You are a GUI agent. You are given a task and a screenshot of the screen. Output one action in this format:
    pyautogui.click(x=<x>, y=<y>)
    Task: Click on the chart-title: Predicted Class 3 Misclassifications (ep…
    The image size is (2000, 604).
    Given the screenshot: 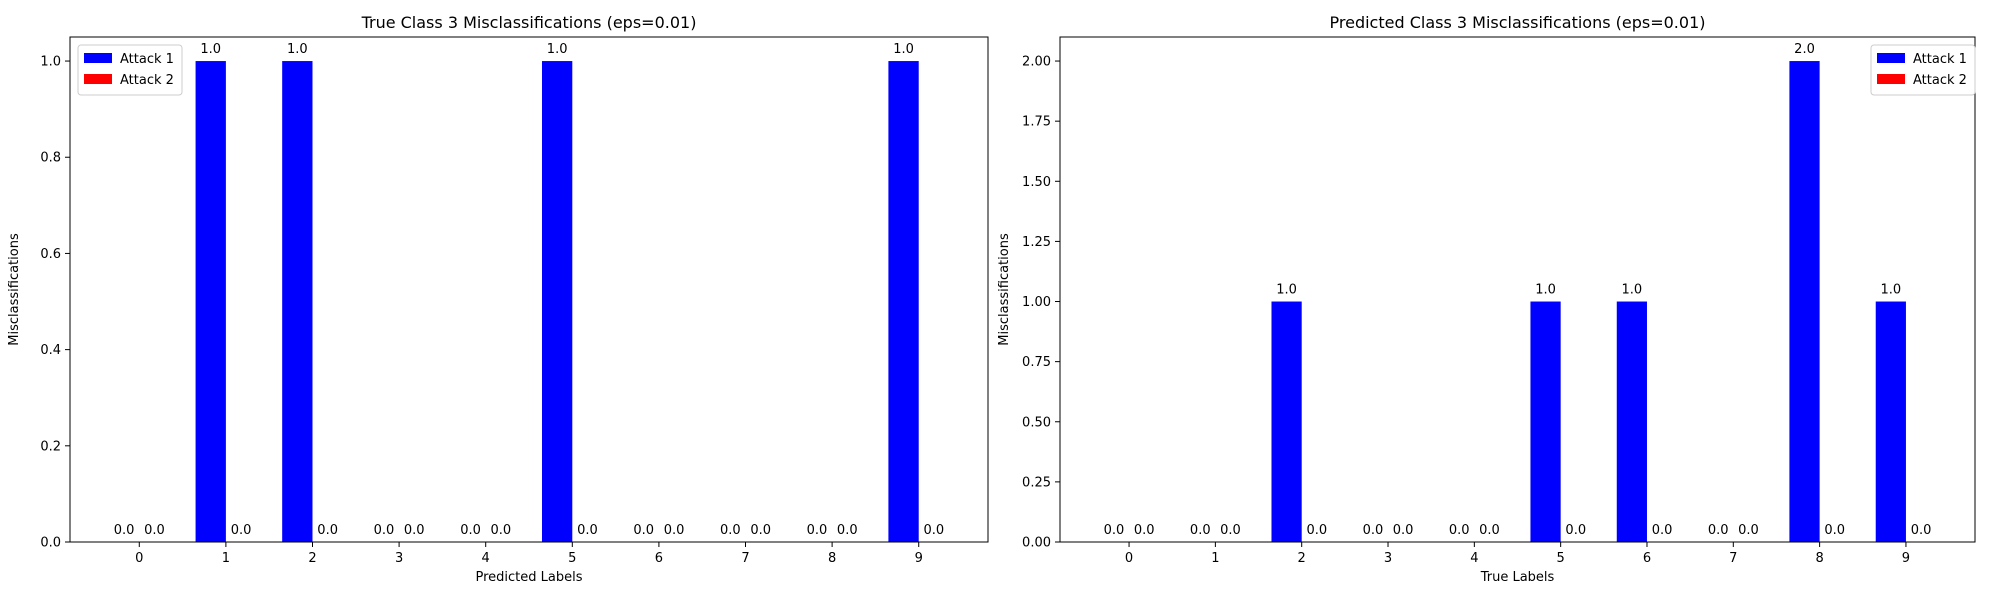 What is the action you would take?
    pyautogui.click(x=1518, y=22)
    